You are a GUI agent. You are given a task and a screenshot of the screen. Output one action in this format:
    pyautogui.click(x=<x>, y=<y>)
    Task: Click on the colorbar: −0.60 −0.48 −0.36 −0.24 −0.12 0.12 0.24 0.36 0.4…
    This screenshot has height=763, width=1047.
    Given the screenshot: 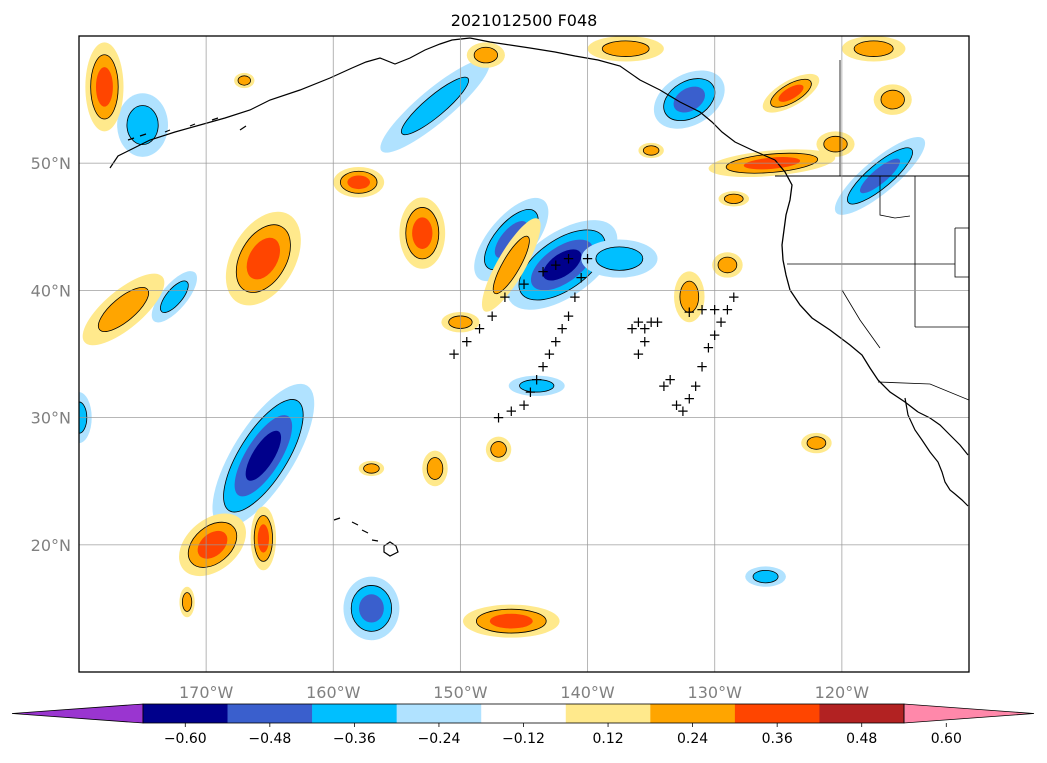 What is the action you would take?
    pyautogui.click(x=523, y=725)
    